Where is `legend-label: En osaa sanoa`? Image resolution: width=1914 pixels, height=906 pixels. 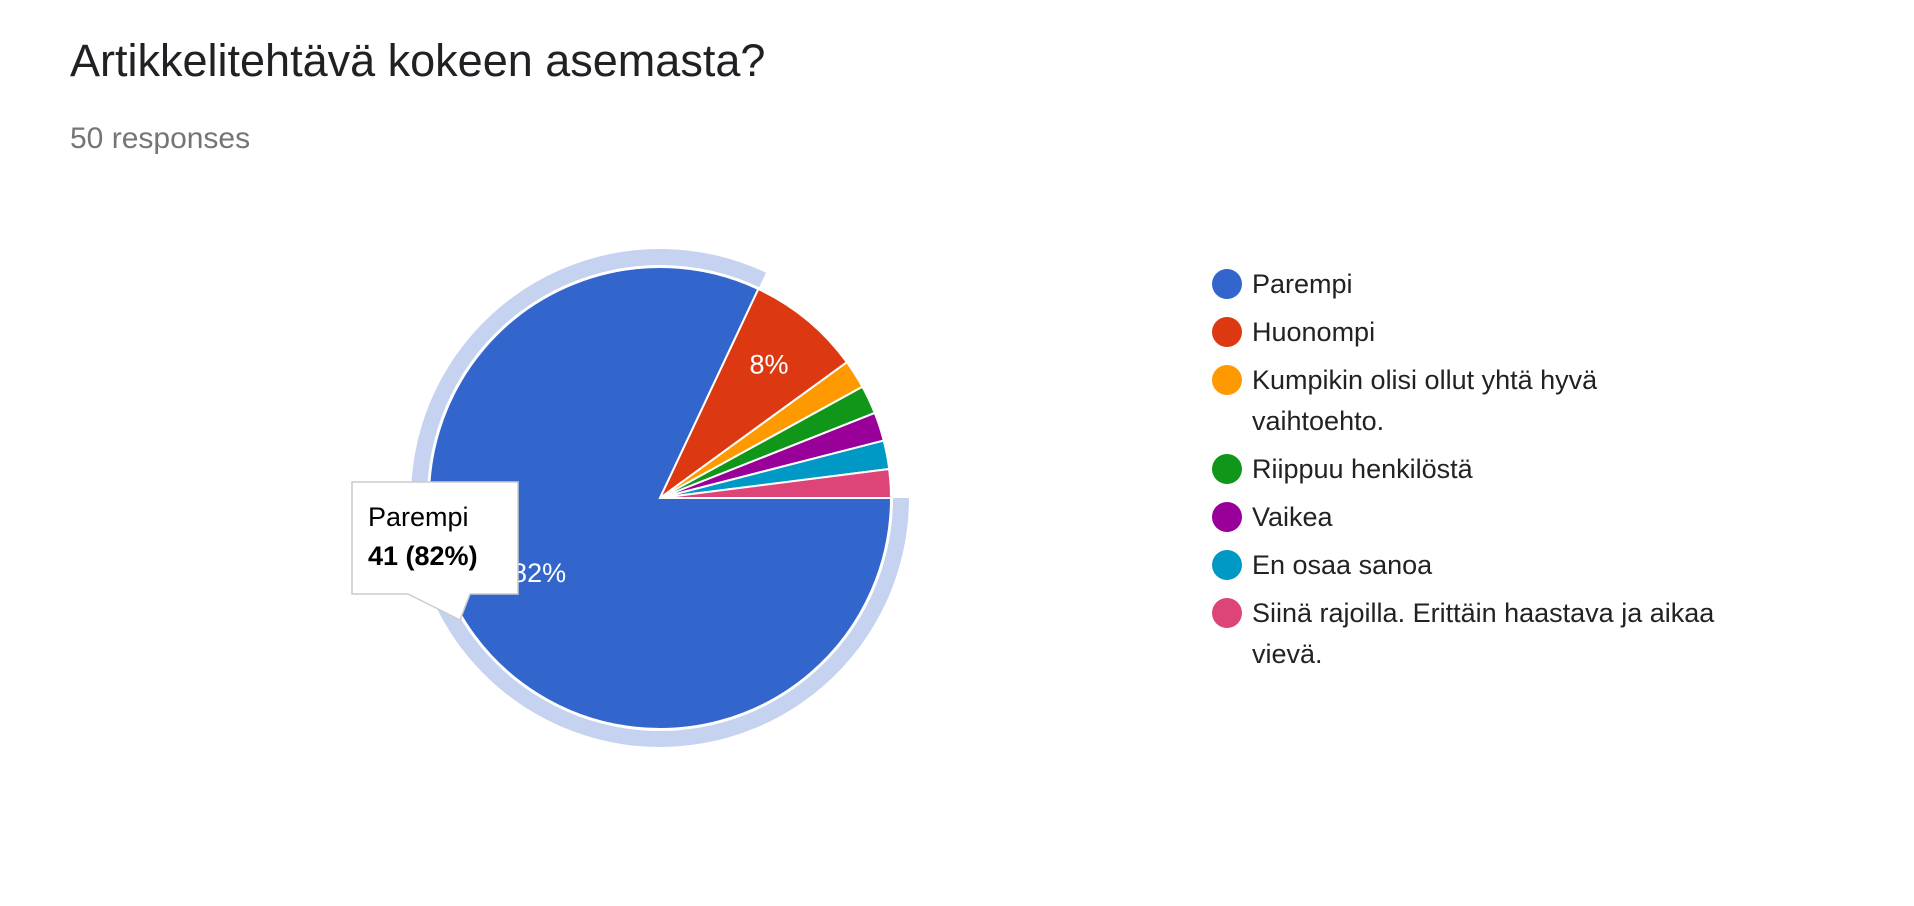 legend-label: En osaa sanoa is located at coordinates (1342, 565).